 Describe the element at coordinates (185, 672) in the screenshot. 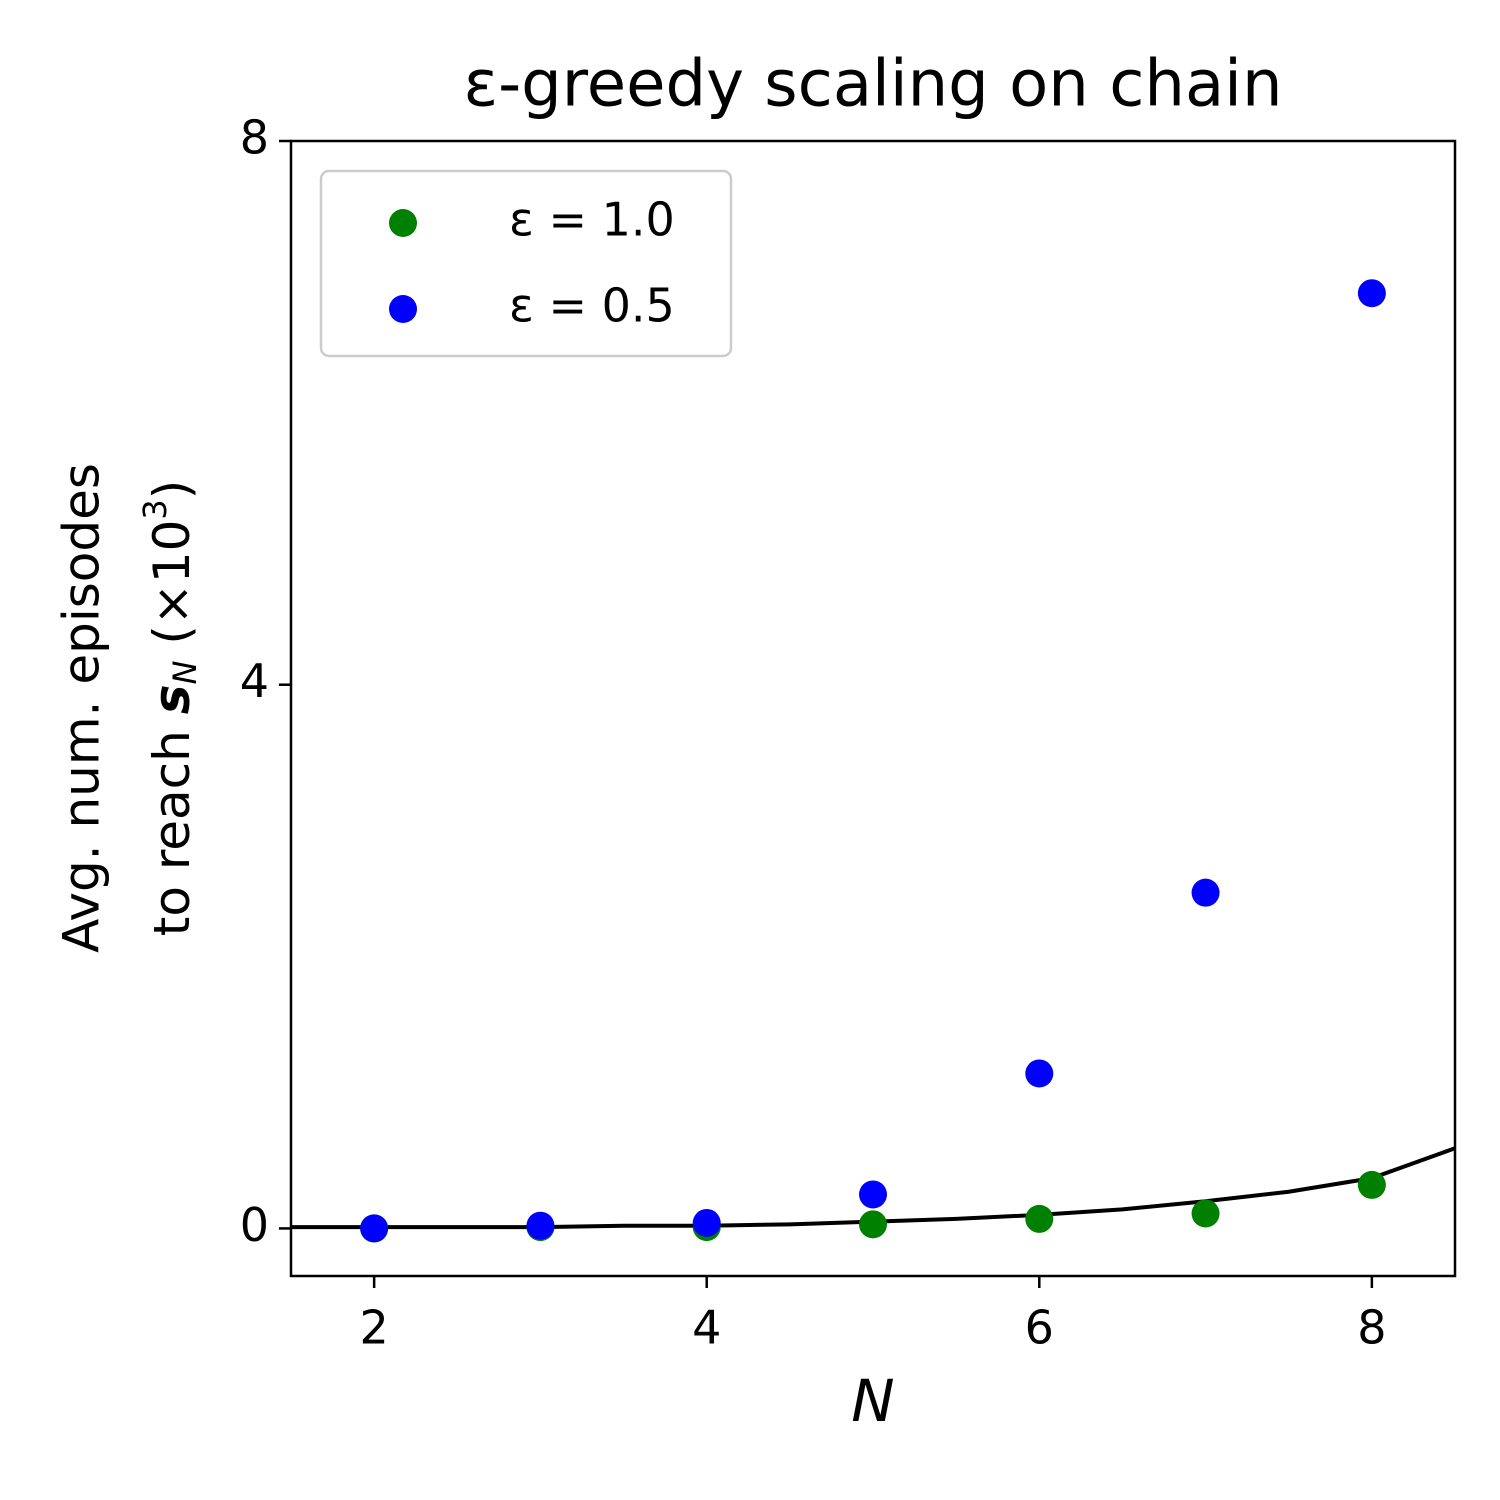

I see `y-label-part: N` at that location.